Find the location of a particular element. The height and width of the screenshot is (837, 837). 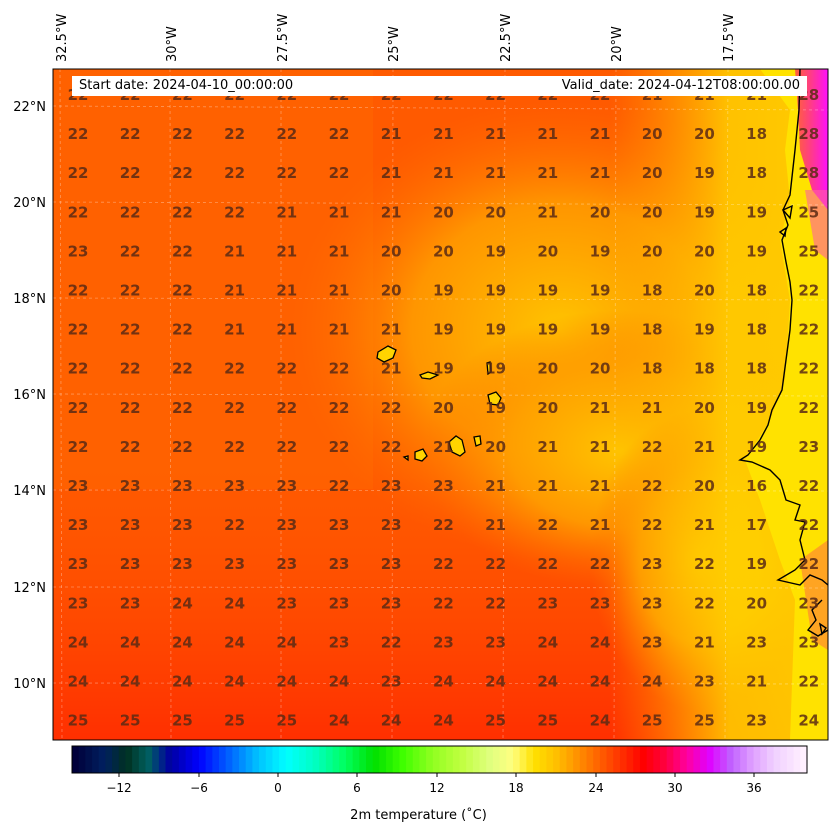

lon-label: 22.5°W is located at coordinates (506, 38).